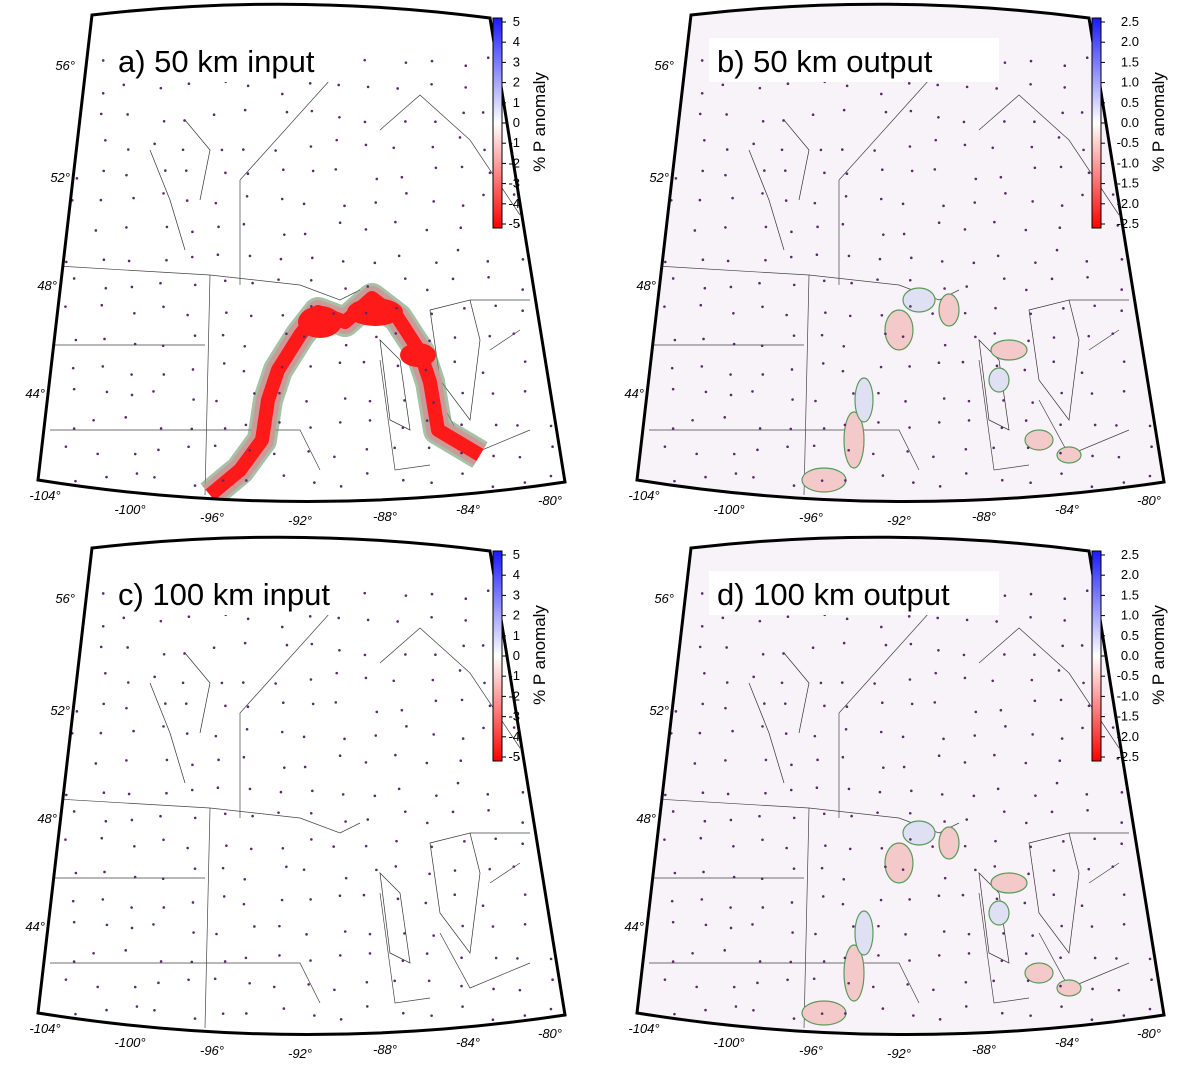 The image size is (1198, 1074). I want to click on lon-label: -84°, so click(1067, 1042).